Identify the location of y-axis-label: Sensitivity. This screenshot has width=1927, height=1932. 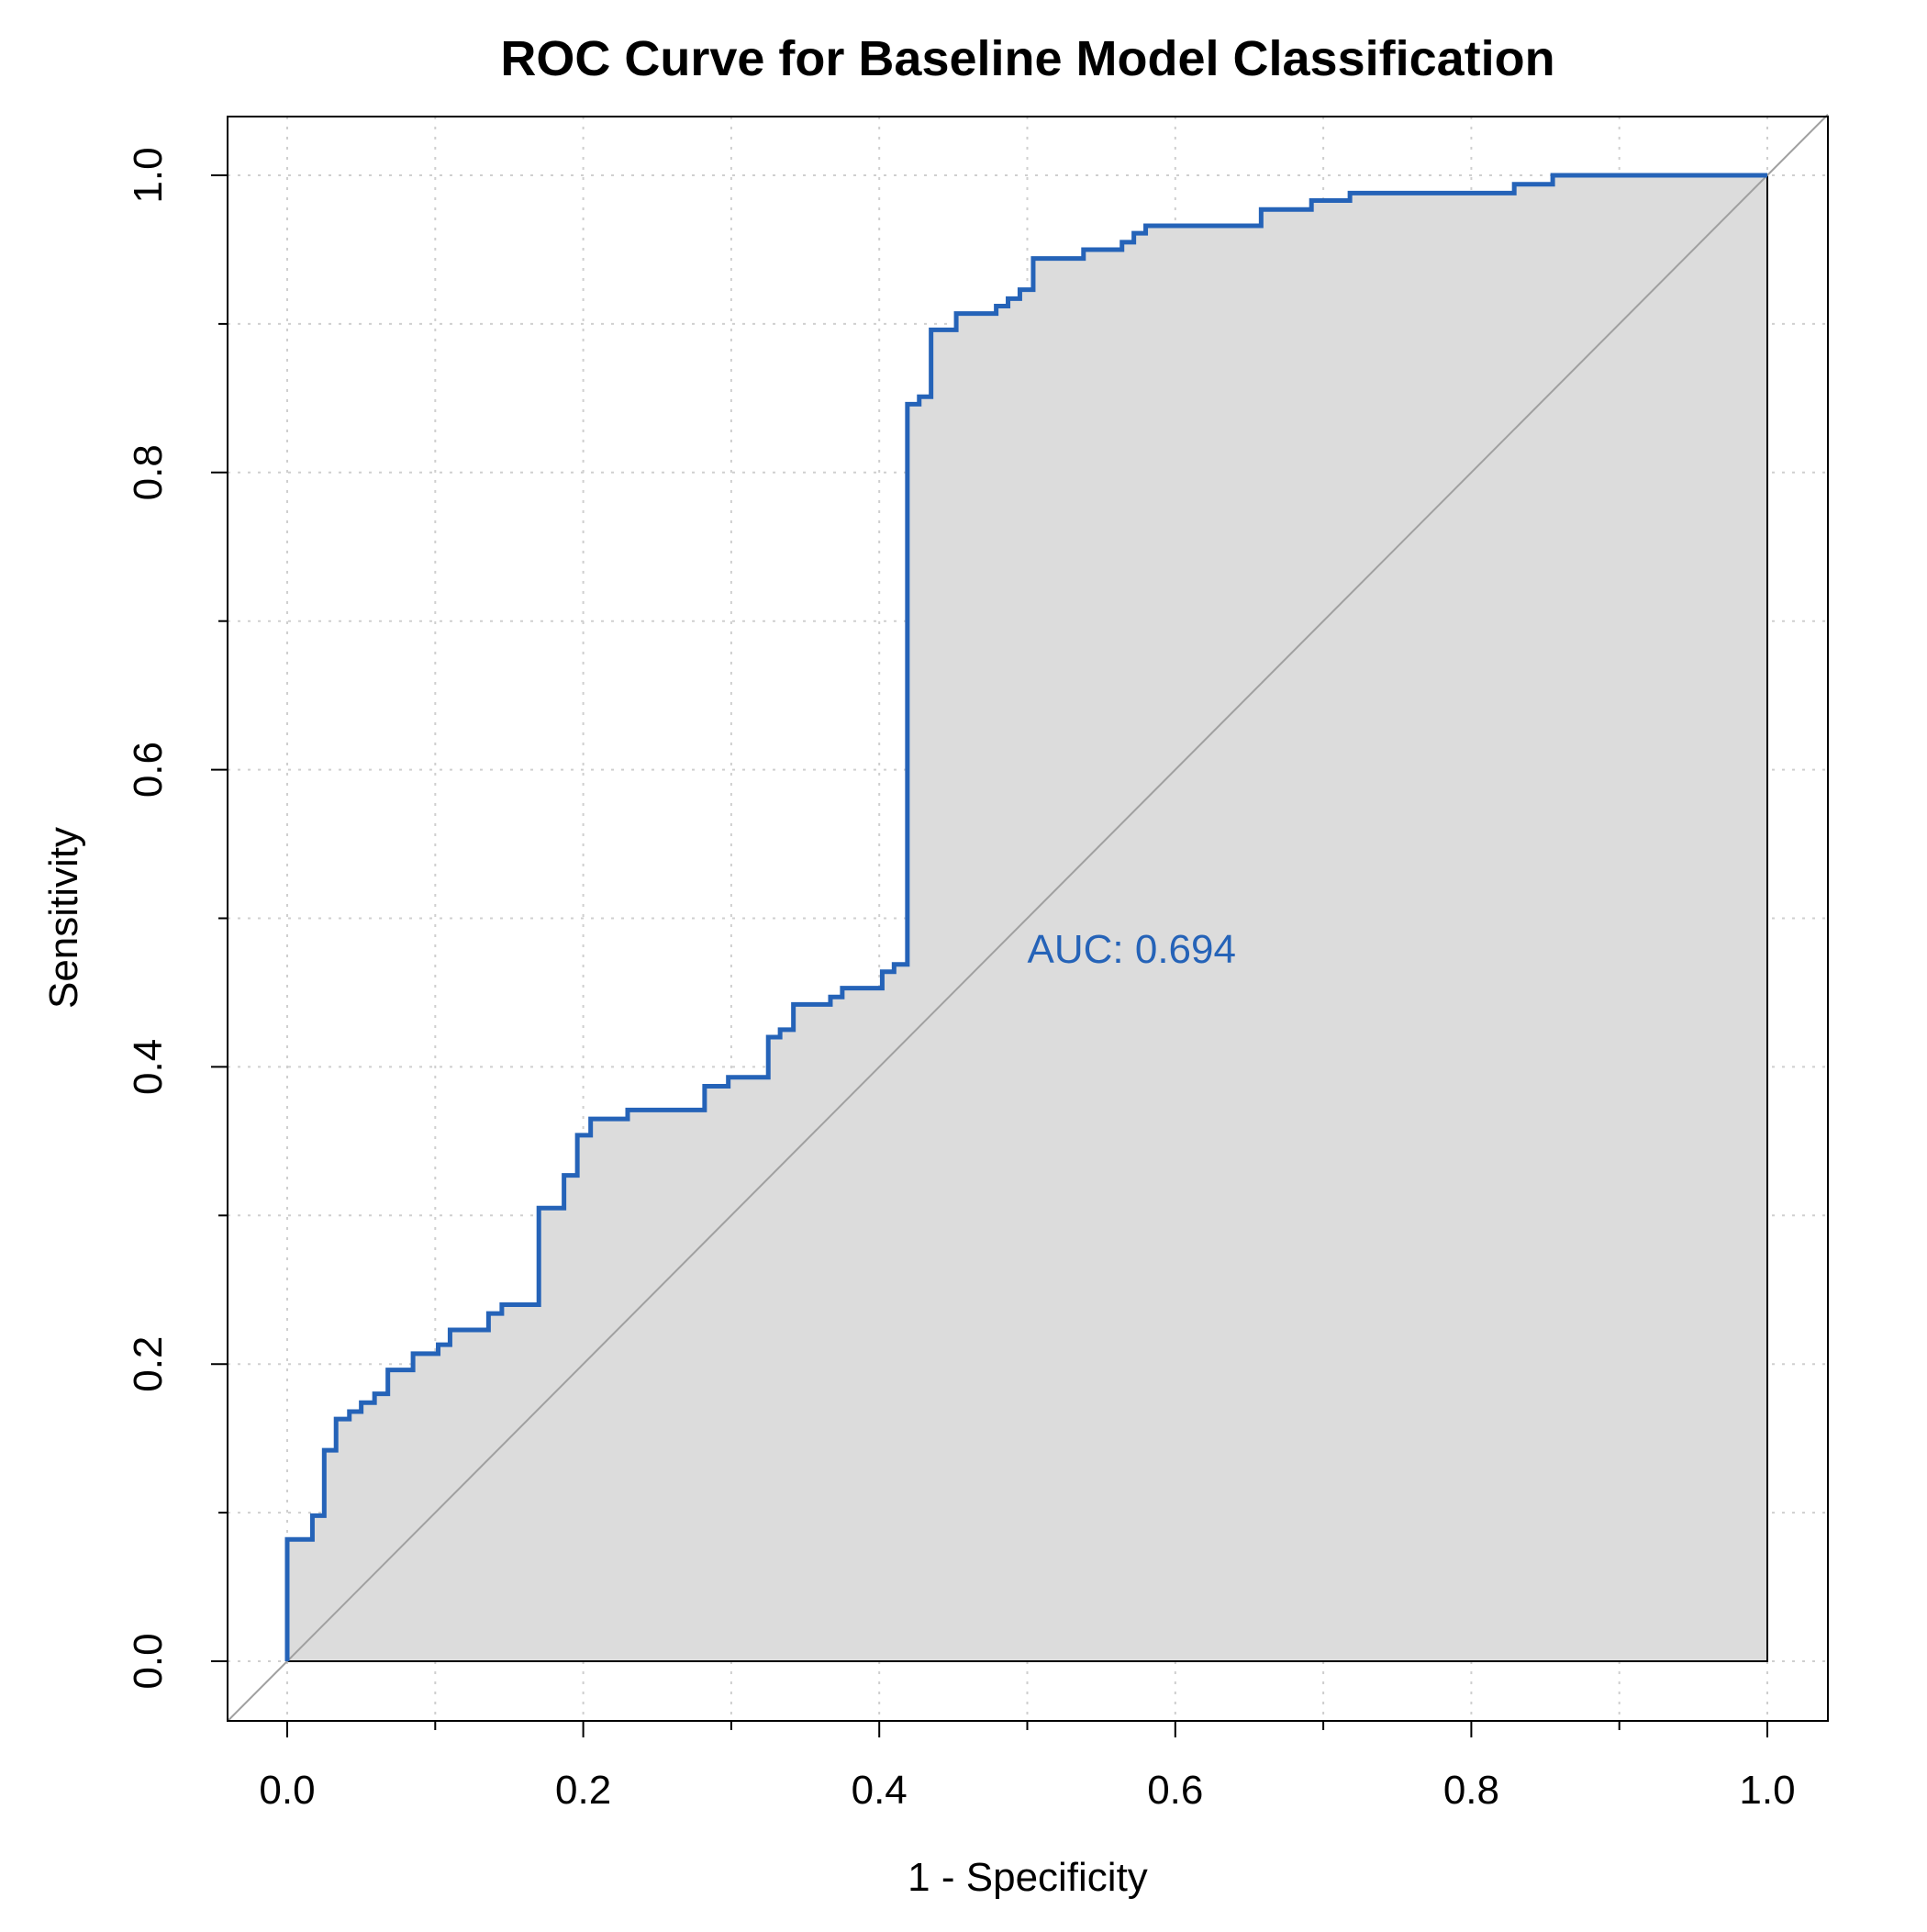
(64, 918).